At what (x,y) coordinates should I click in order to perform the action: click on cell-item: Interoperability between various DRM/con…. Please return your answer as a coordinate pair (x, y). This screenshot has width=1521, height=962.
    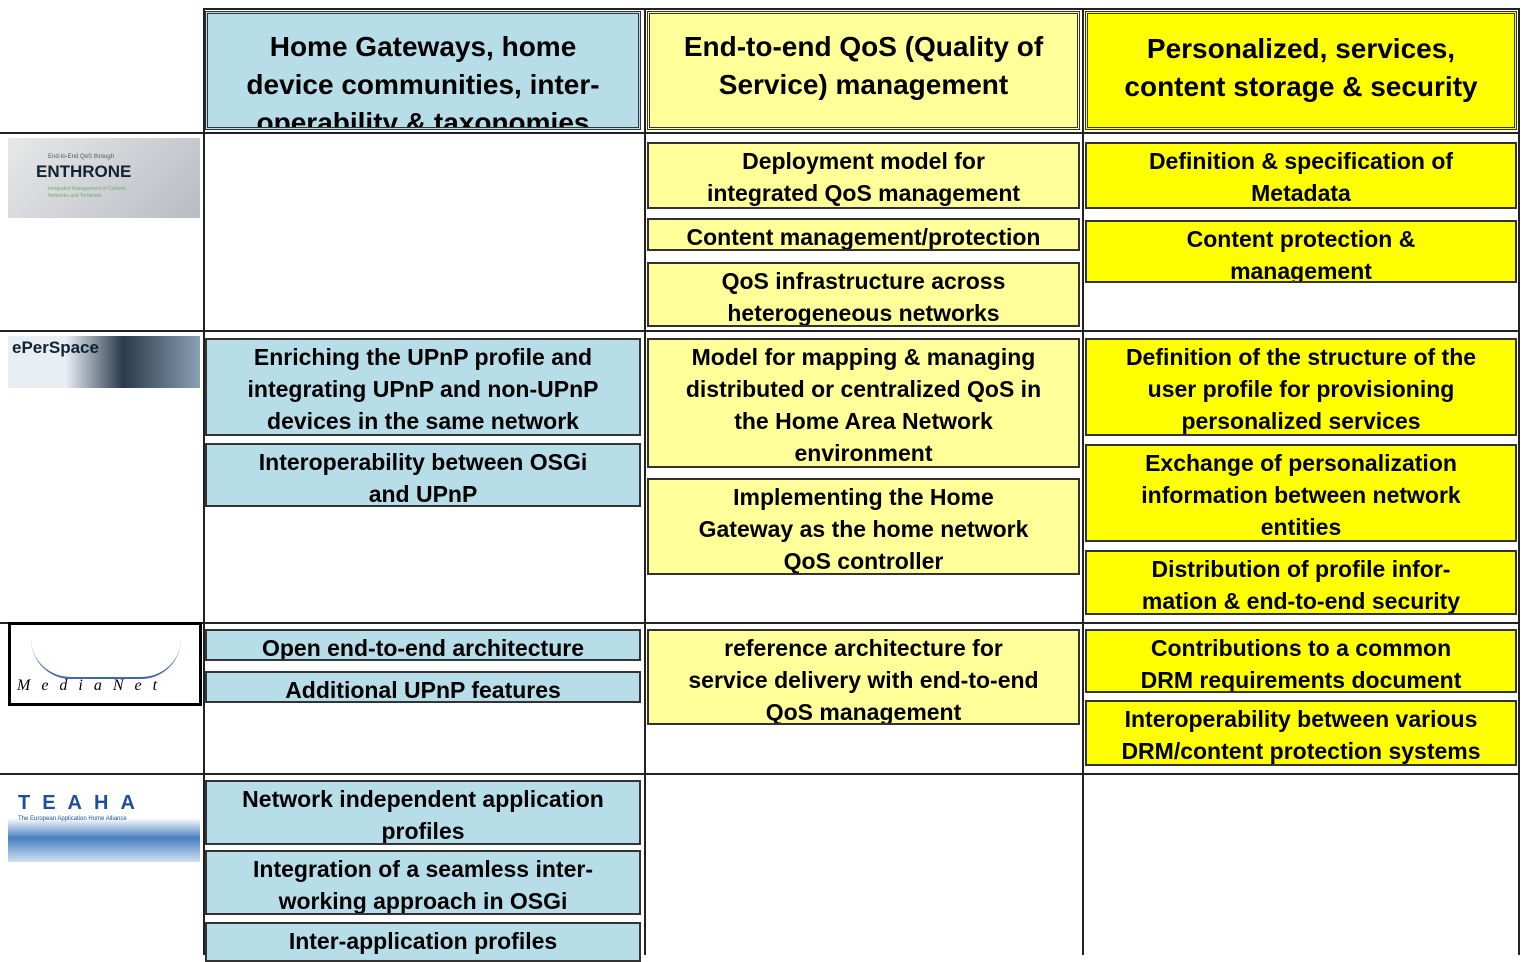
    Looking at the image, I should click on (1301, 733).